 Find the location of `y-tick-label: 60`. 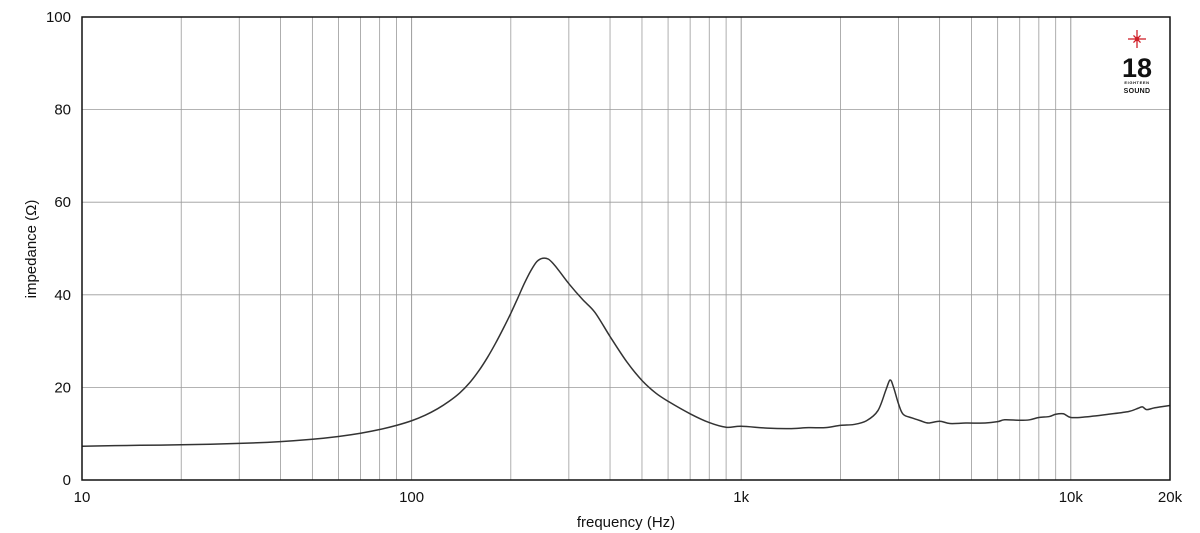

y-tick-label: 60 is located at coordinates (62, 202).